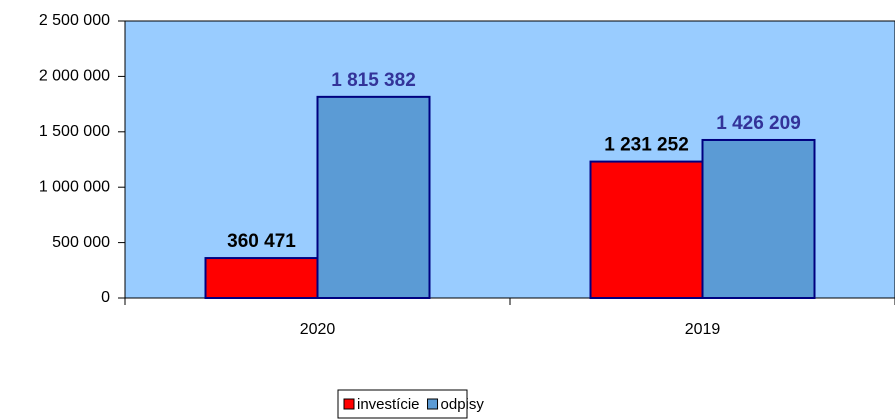 This screenshot has width=895, height=419. I want to click on x-tick-label: 2020, so click(318, 329).